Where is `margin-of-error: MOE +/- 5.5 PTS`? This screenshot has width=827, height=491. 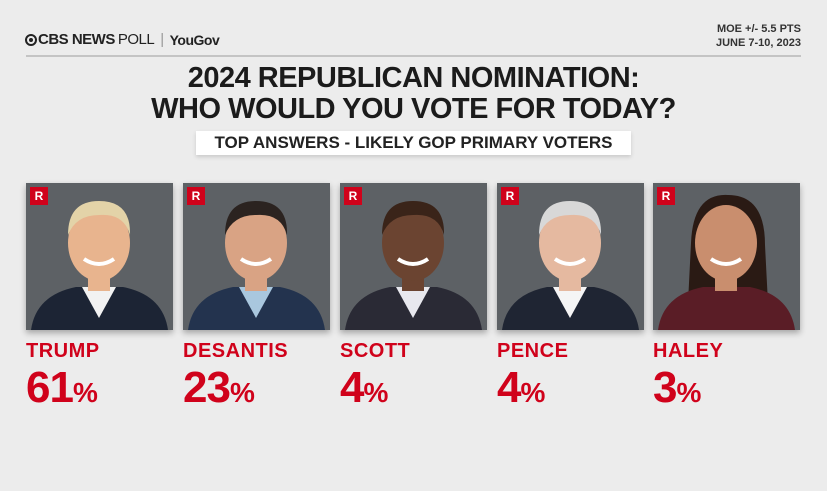
margin-of-error: MOE +/- 5.5 PTS is located at coordinates (758, 29).